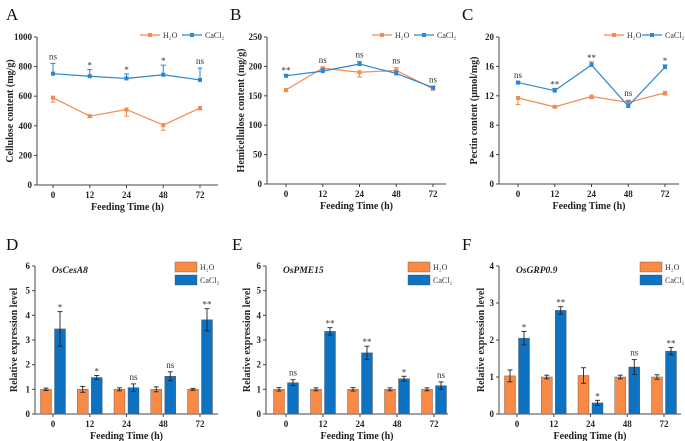  What do you see at coordinates (26, 96) in the screenshot?
I see `y-tick-label: 600` at bounding box center [26, 96].